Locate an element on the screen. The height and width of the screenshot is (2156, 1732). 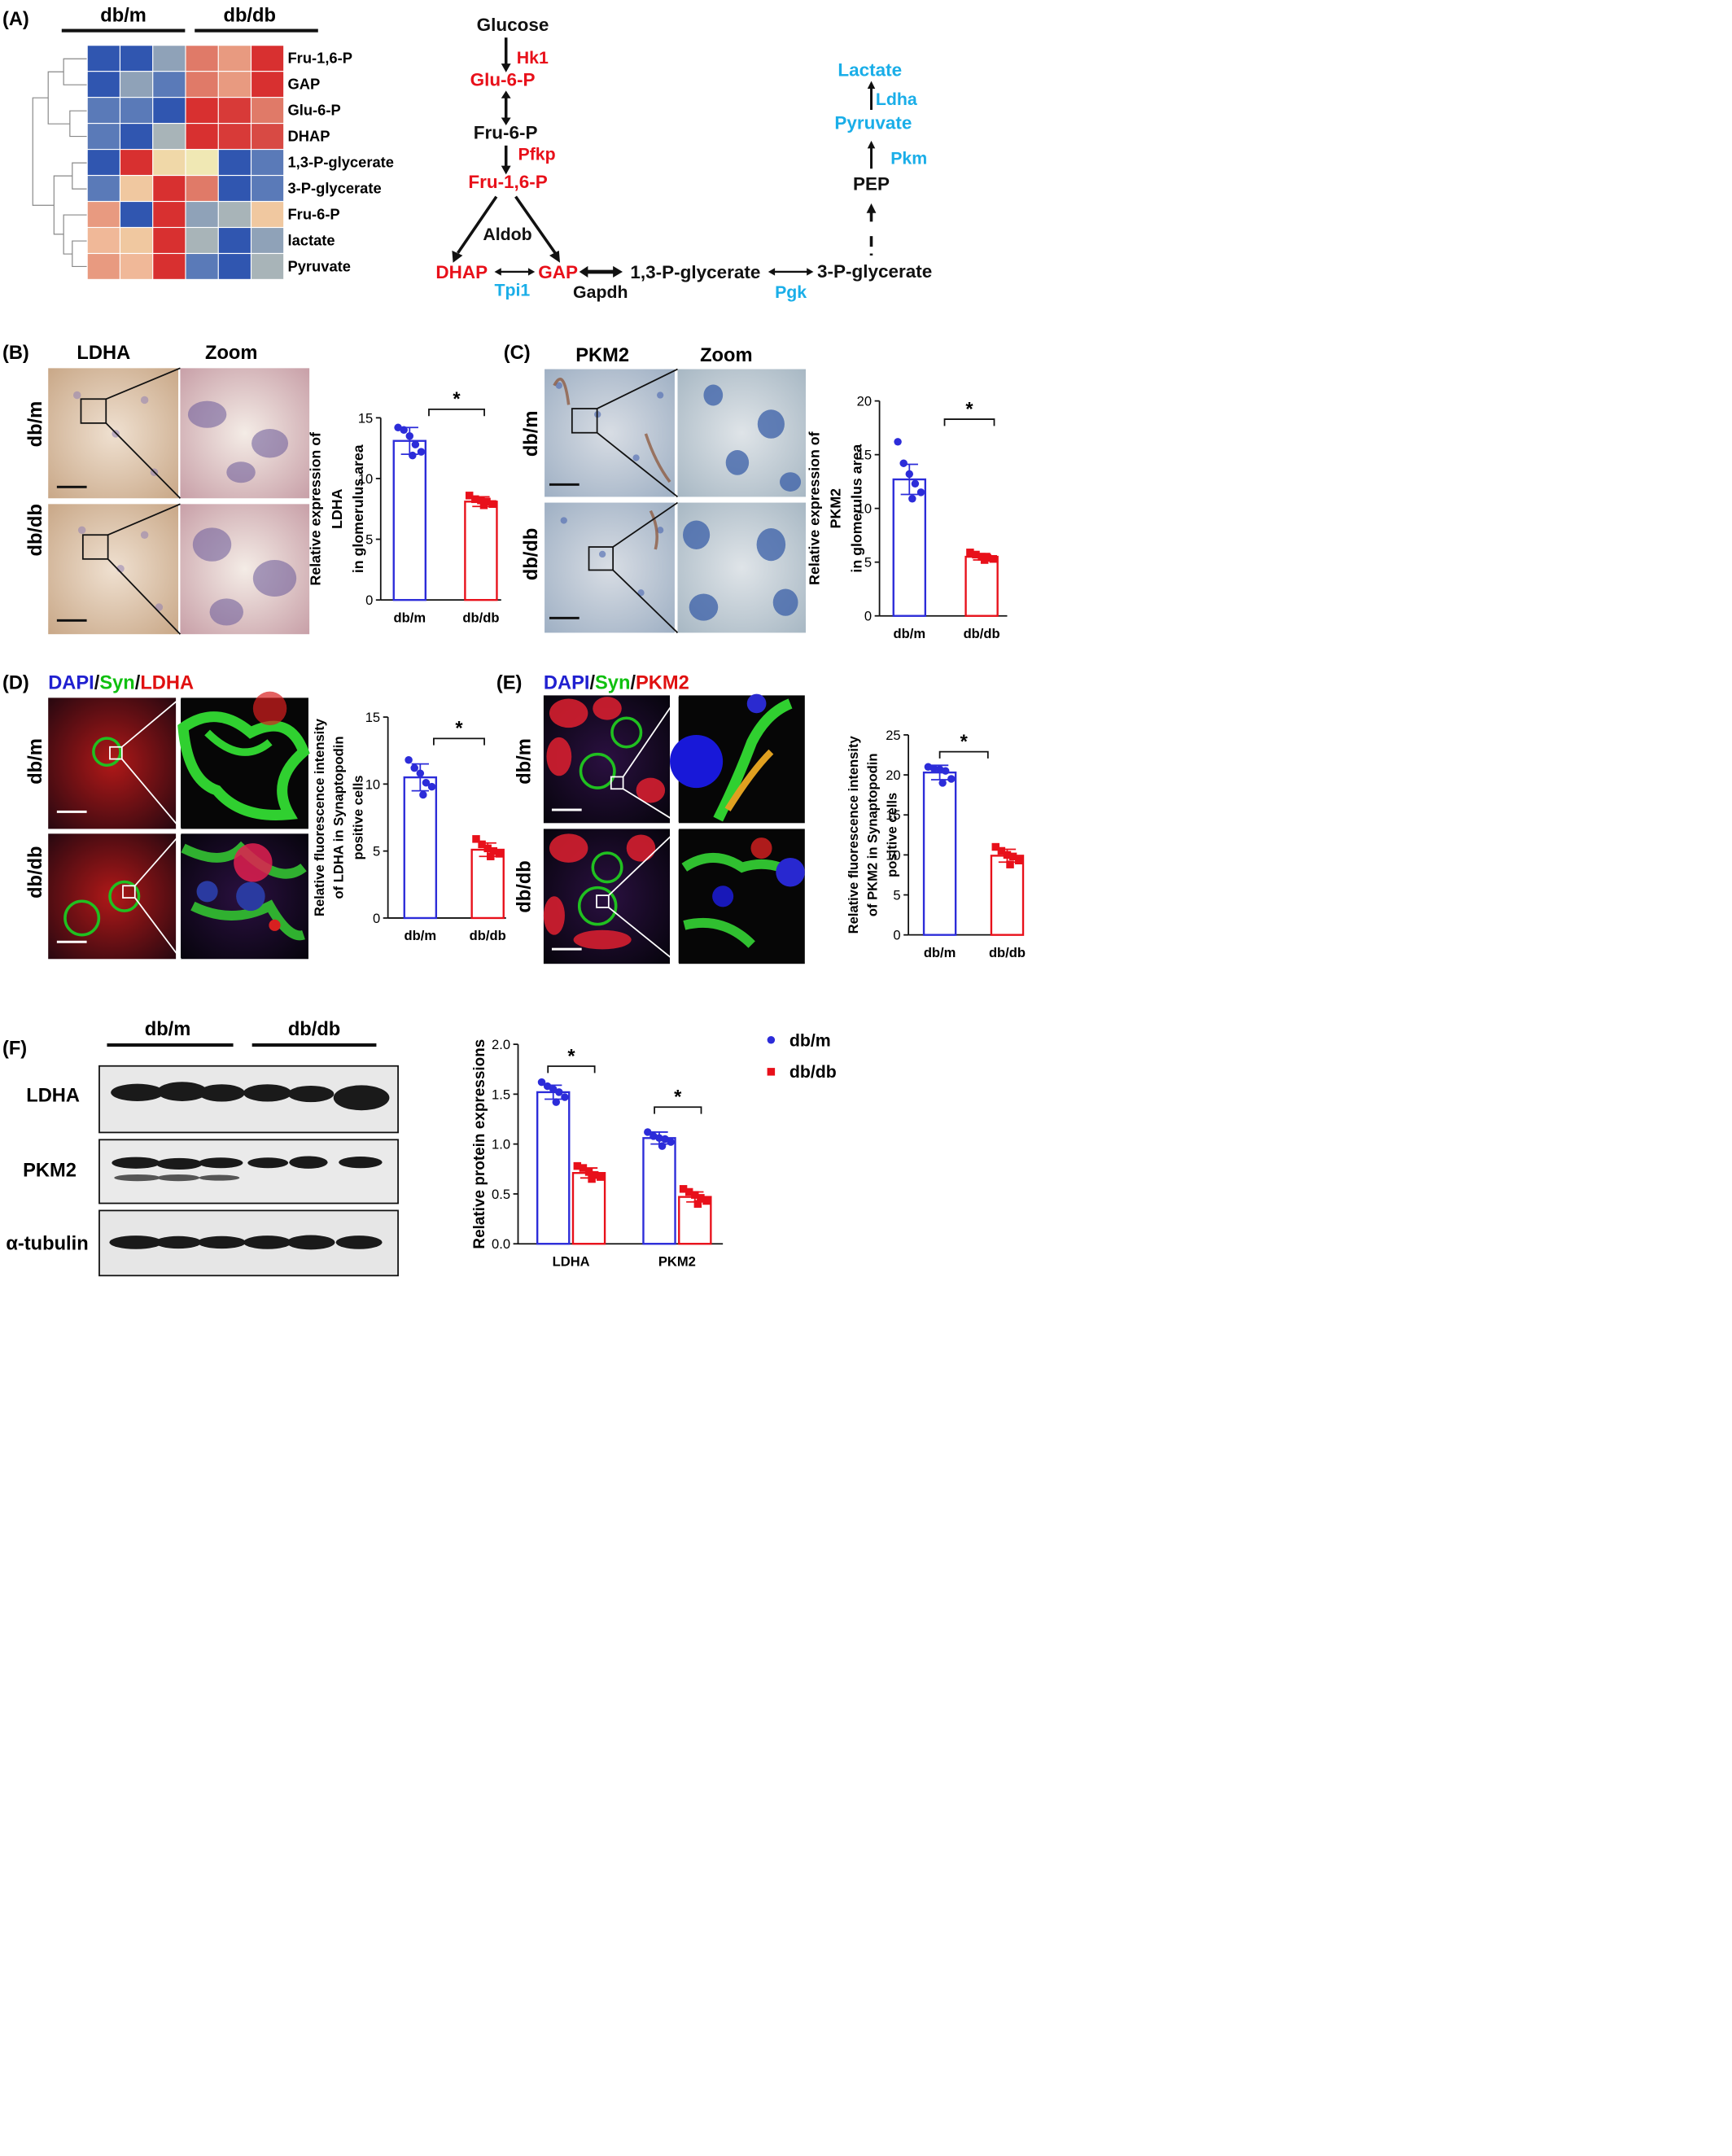
b-micrographs is located at coordinates (179, 501).